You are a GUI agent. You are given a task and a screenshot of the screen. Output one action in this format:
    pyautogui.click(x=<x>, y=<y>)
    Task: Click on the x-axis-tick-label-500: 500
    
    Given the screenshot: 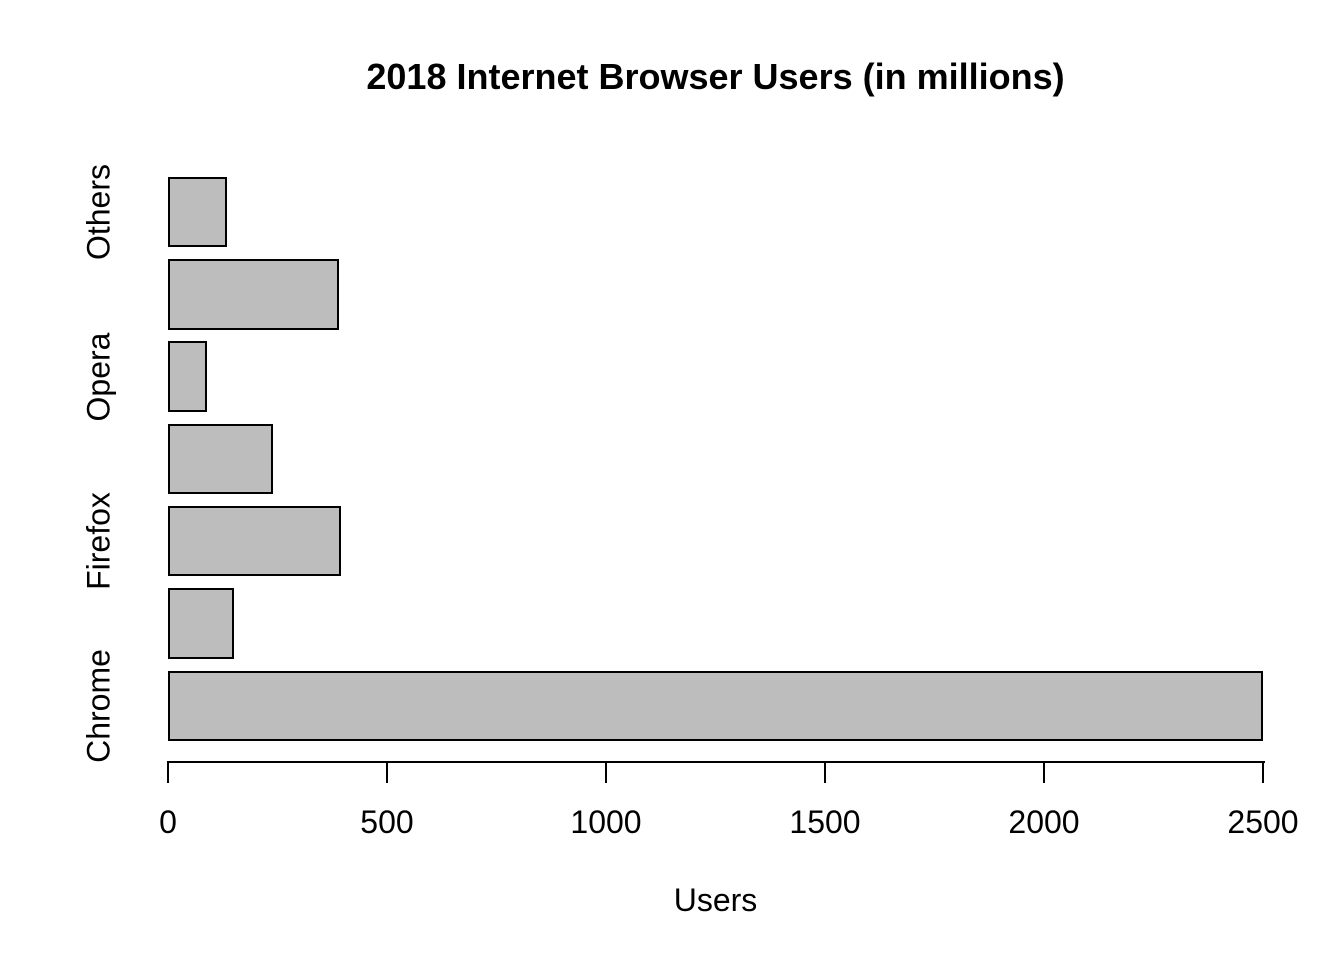 What is the action you would take?
    pyautogui.click(x=387, y=822)
    